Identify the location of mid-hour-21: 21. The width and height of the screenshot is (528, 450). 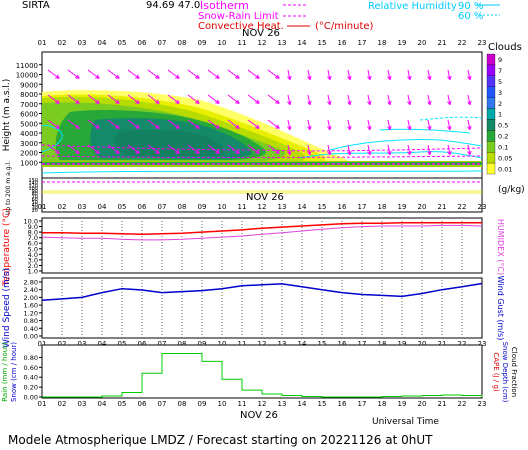
(442, 207).